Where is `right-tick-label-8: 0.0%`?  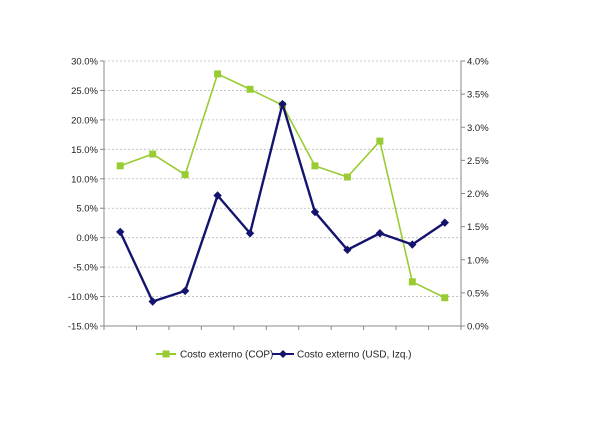 right-tick-label-8: 0.0% is located at coordinates (478, 327).